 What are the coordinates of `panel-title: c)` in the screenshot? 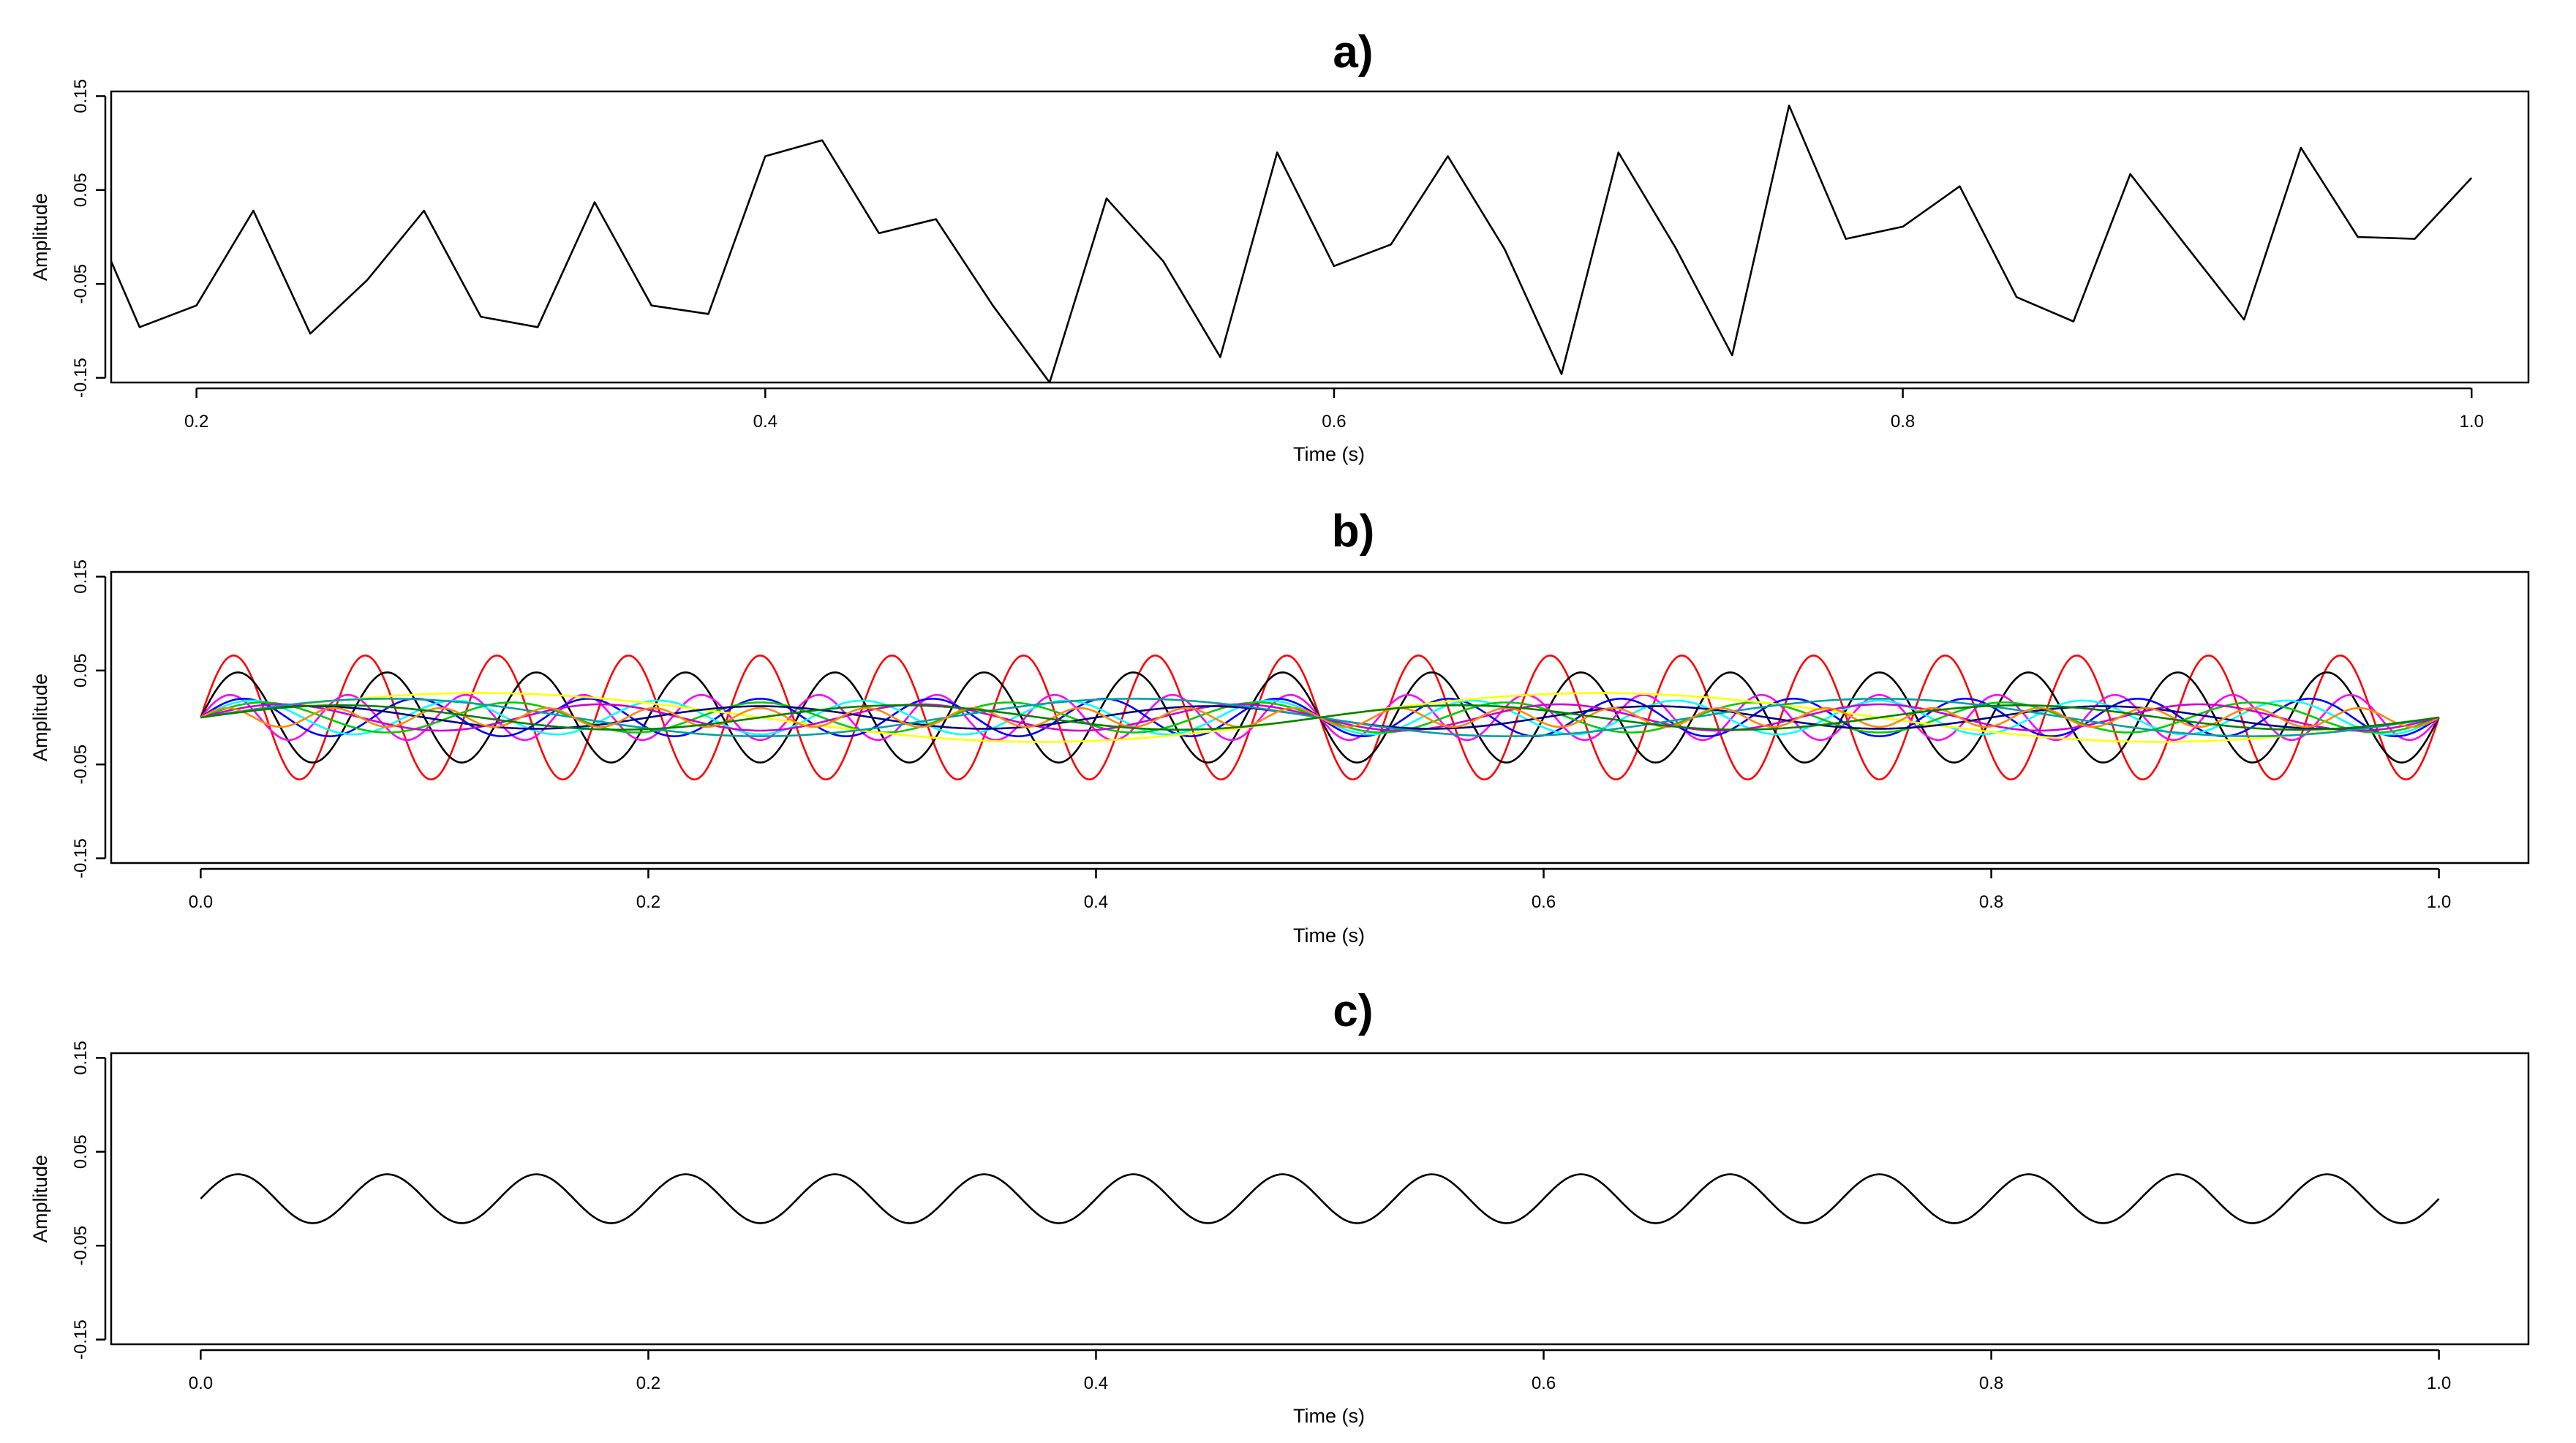 It's located at (1353, 1011).